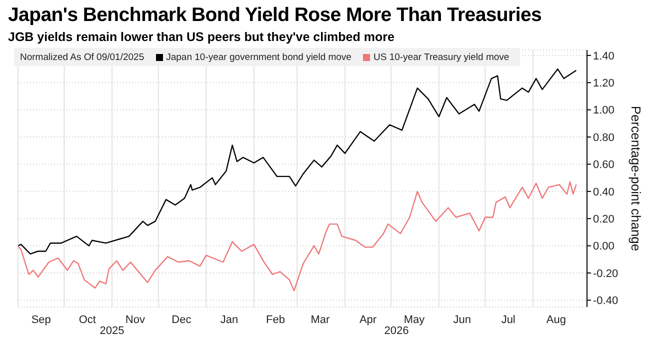 Image resolution: width=650 pixels, height=360 pixels. I want to click on y-tick-label: 0.40, so click(603, 192).